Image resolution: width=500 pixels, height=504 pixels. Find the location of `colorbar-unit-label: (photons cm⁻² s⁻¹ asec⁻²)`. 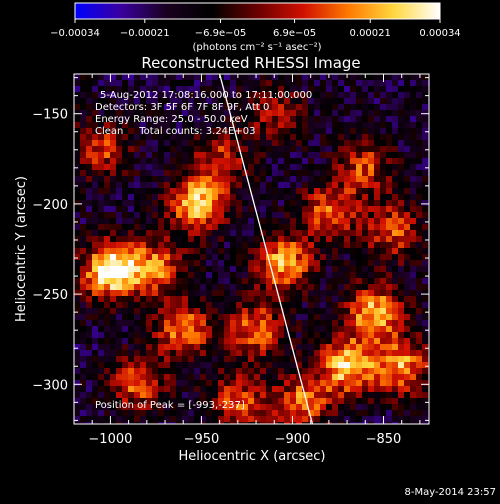

colorbar-unit-label: (photons cm⁻² s⁻¹ asec⁻²) is located at coordinates (256, 47).